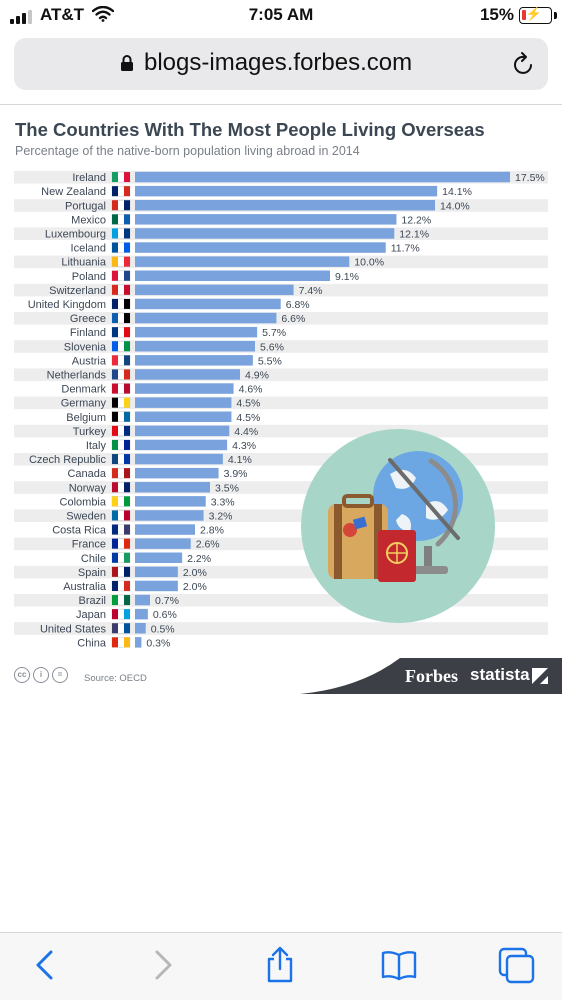 This screenshot has width=562, height=1000. I want to click on category-label: Netherlands, so click(77, 375).